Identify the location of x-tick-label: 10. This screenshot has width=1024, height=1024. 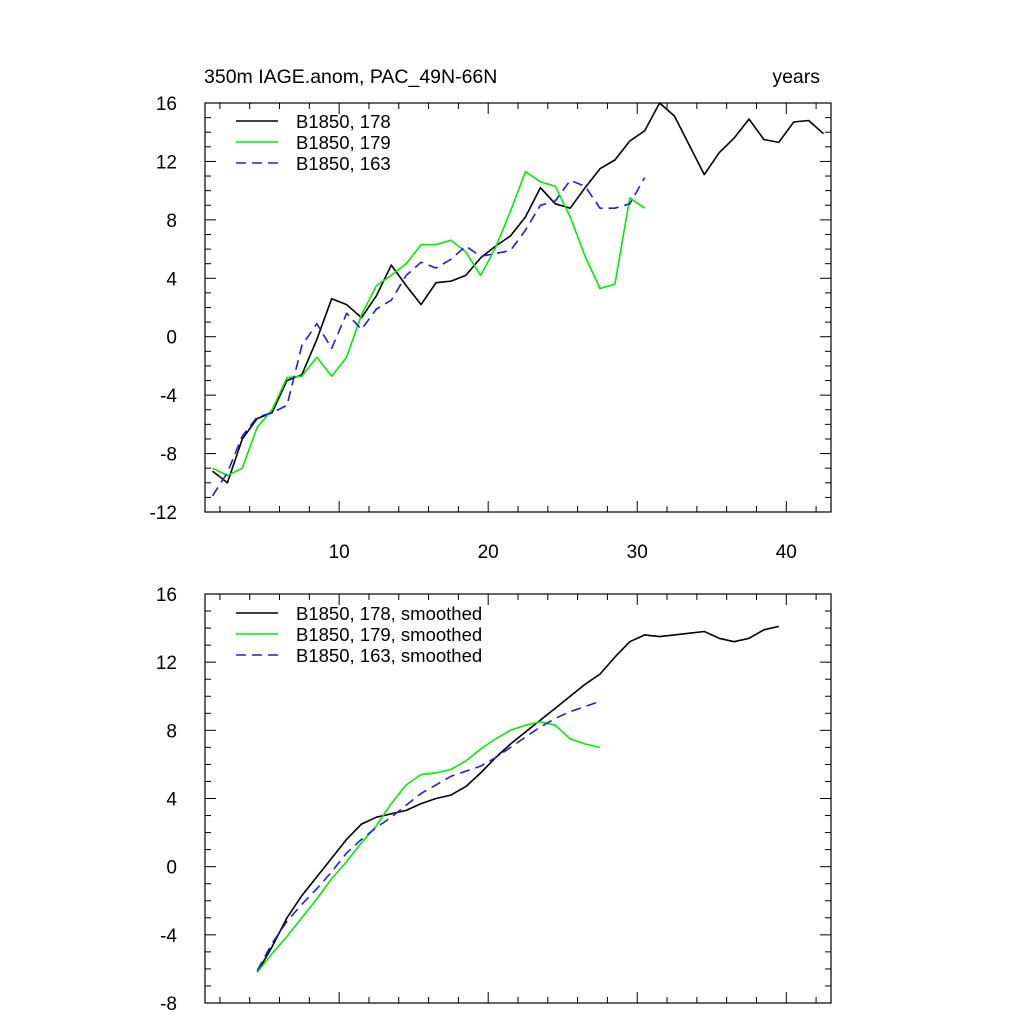
(339, 552).